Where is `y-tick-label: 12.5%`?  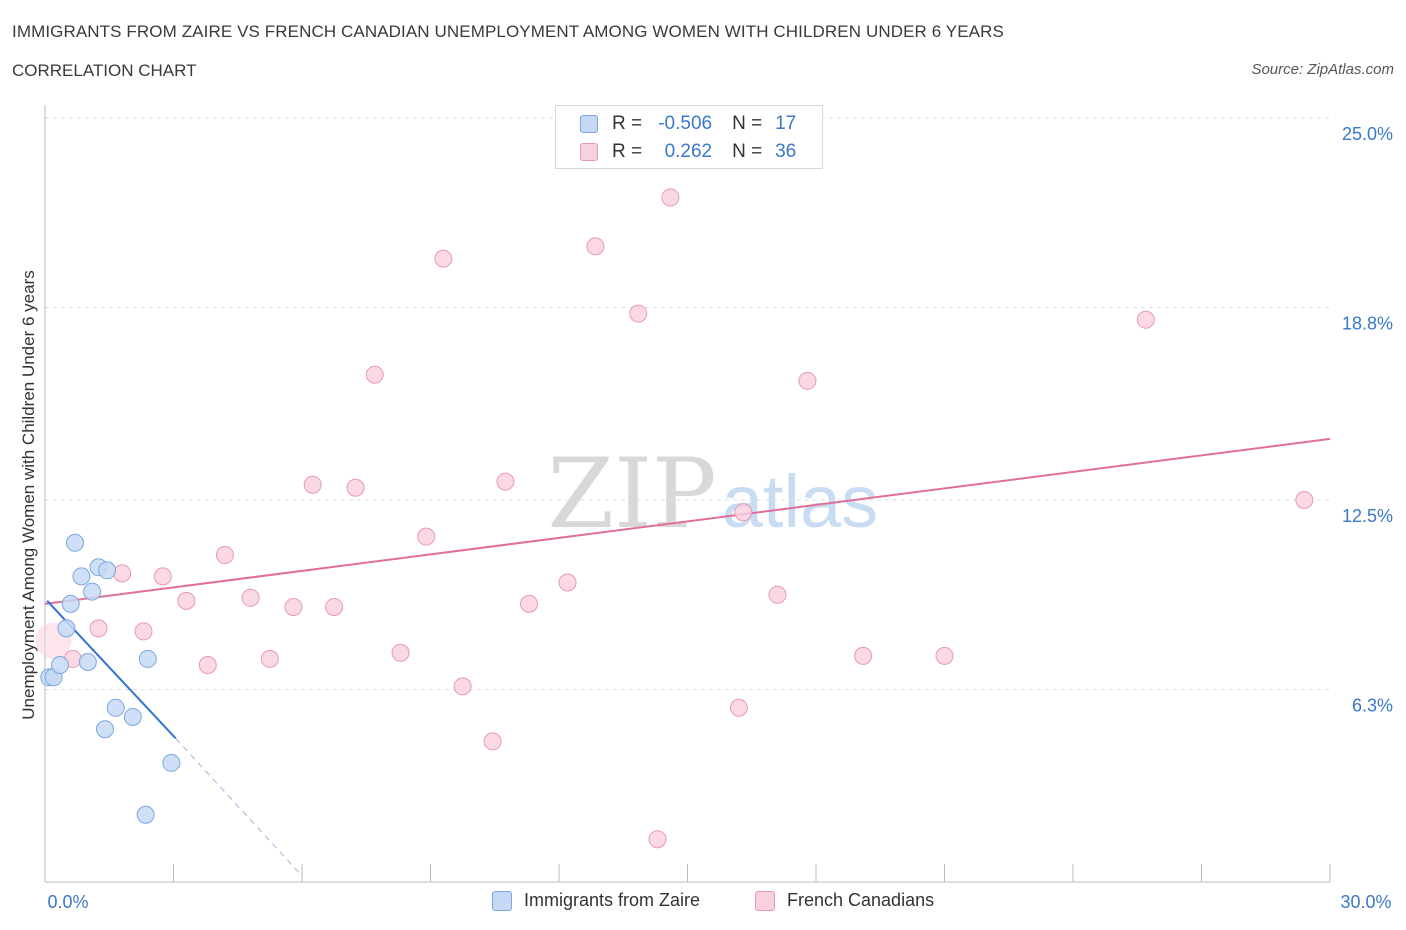 y-tick-label: 12.5% is located at coordinates (1367, 516).